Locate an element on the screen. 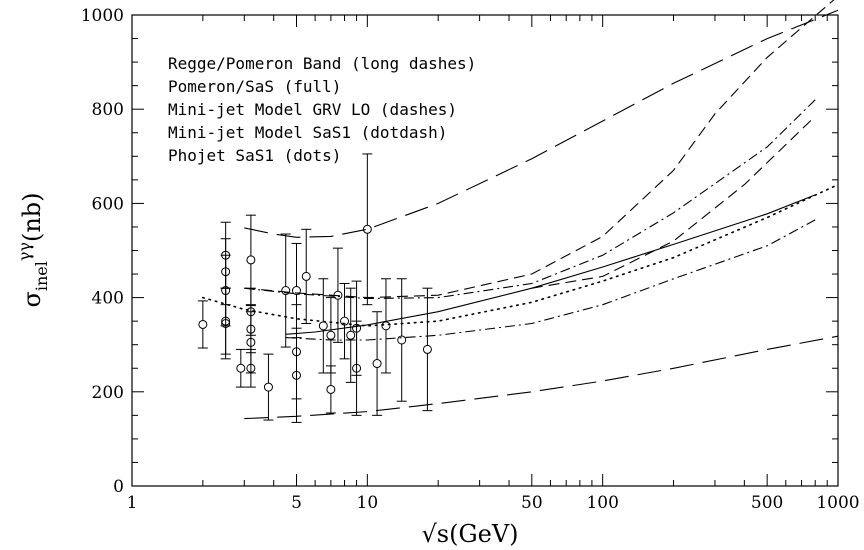 The height and width of the screenshot is (550, 864). y-axis-title: σinelγγ(nb) is located at coordinates (33, 249).